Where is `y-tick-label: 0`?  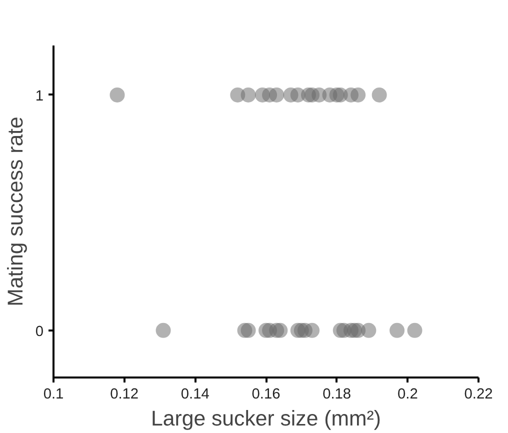
y-tick-label: 0 is located at coordinates (39, 332).